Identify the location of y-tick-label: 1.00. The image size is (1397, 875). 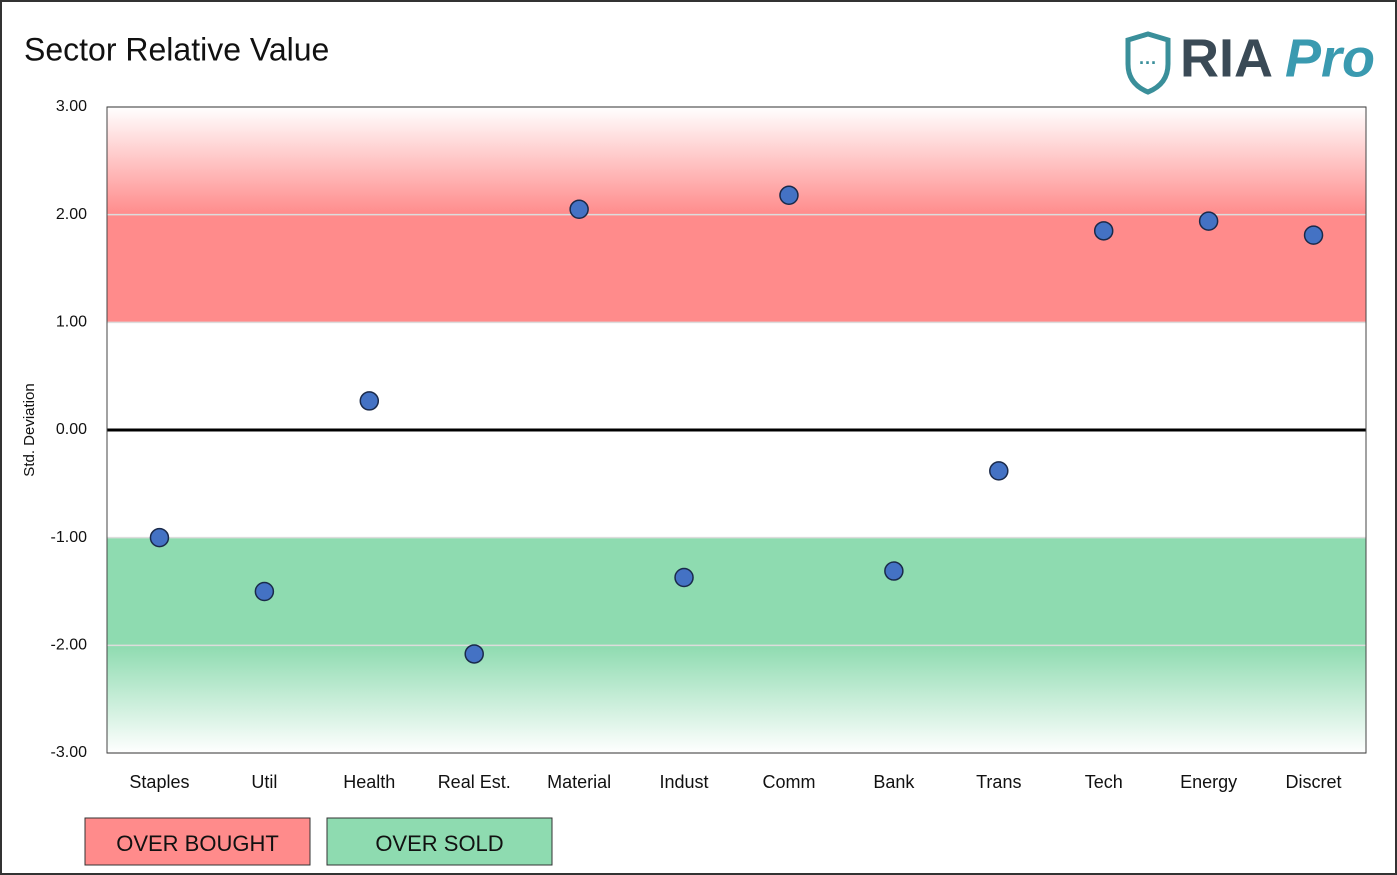
(71, 322).